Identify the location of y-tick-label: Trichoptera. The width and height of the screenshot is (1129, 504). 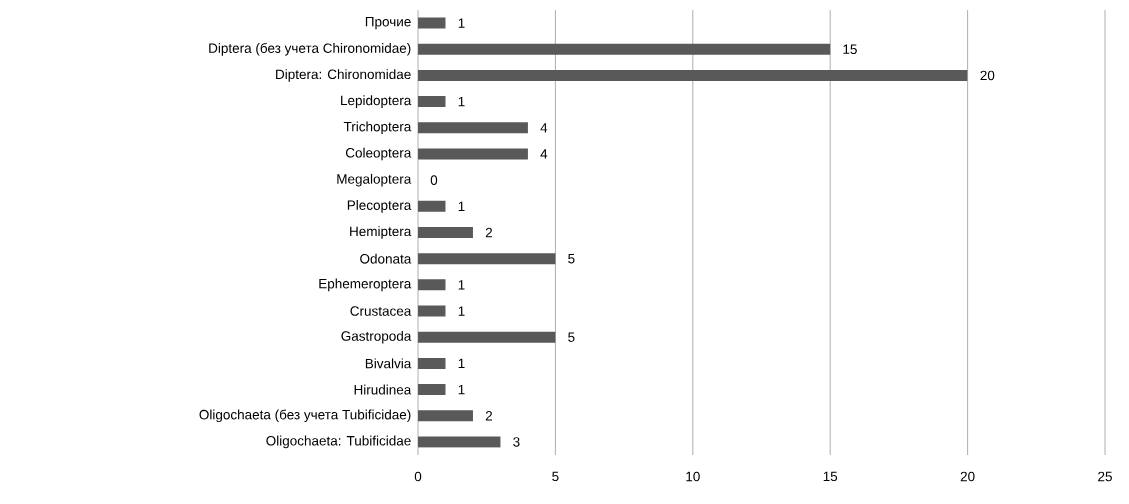
(377, 128).